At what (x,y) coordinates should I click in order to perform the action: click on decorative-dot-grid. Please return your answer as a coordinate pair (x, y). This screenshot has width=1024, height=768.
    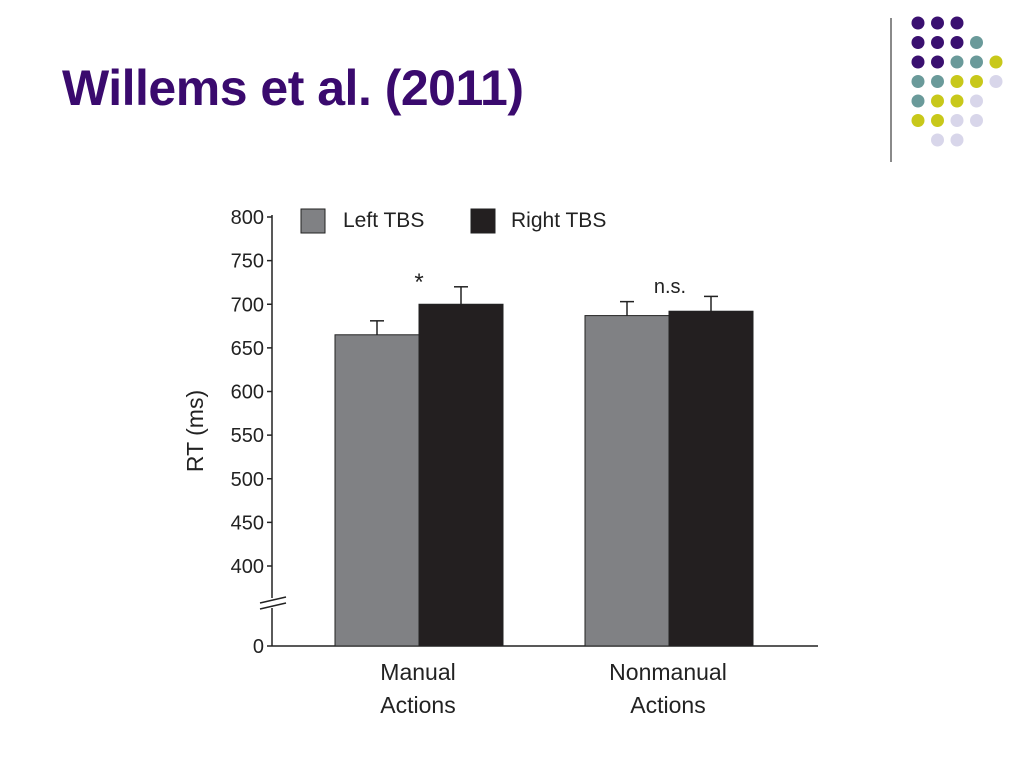
    Looking at the image, I should click on (957, 81).